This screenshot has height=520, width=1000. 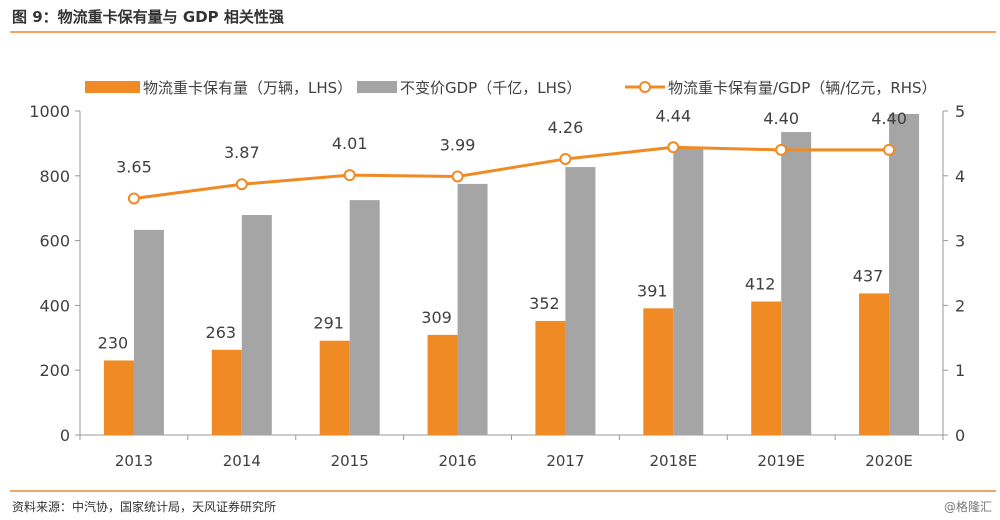 I want to click on bar-data-label: 437, so click(x=868, y=275).